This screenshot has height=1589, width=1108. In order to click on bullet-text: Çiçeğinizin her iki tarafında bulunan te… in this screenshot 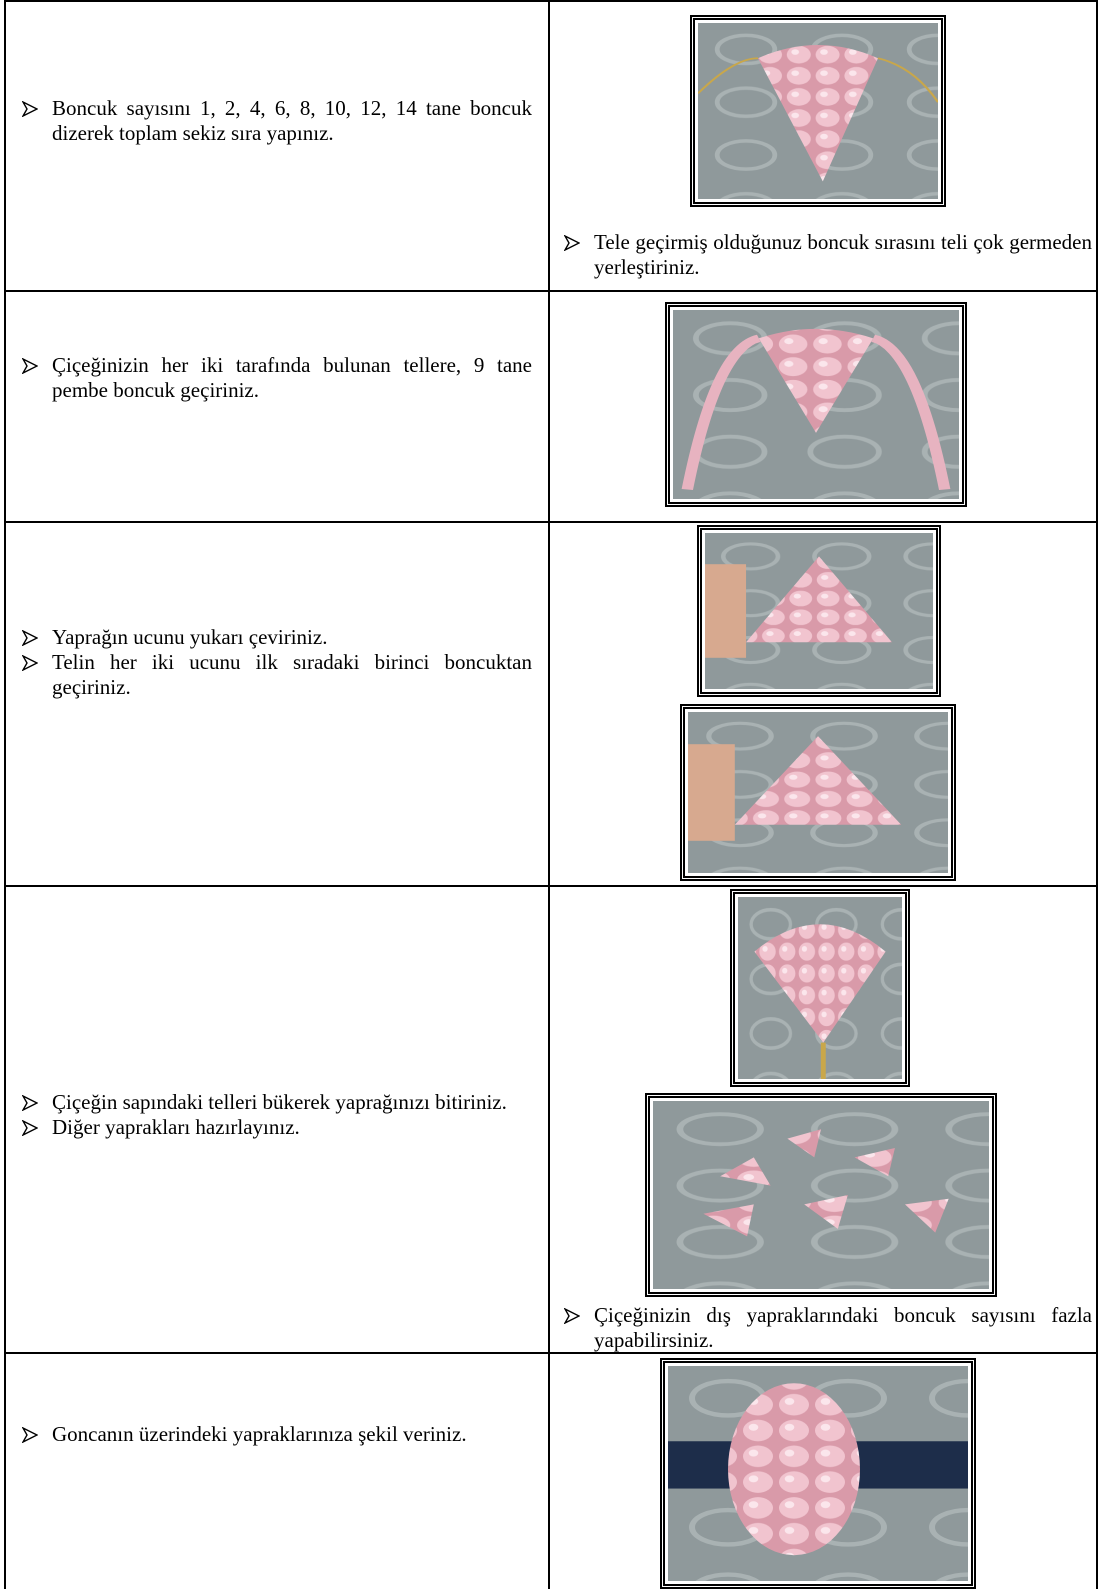, I will do `click(292, 377)`.